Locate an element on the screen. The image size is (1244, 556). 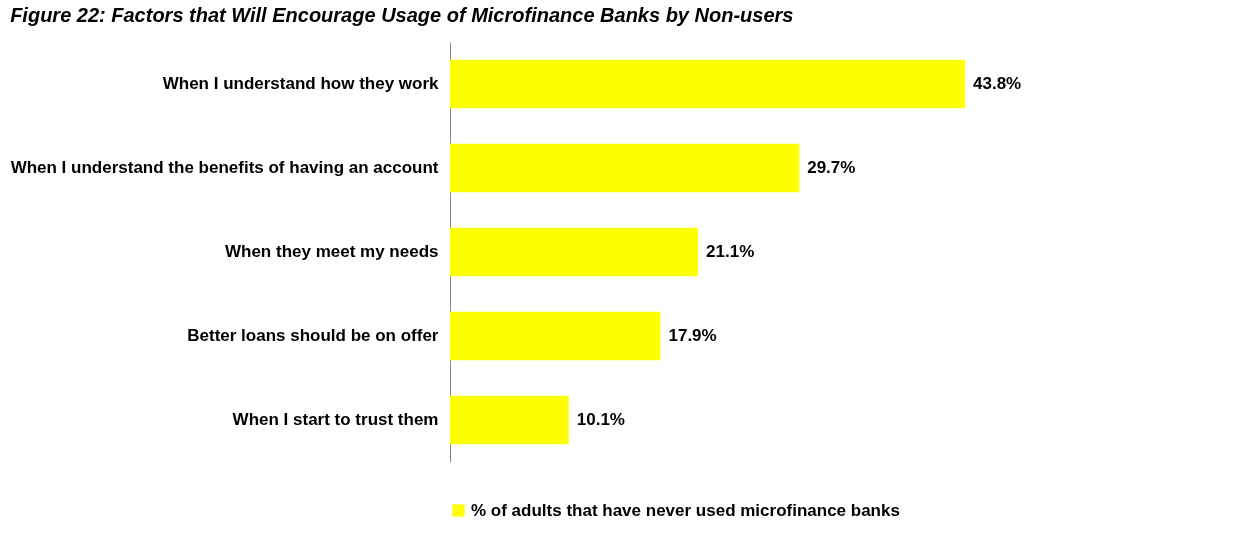
data-label: 43.8% is located at coordinates (997, 83).